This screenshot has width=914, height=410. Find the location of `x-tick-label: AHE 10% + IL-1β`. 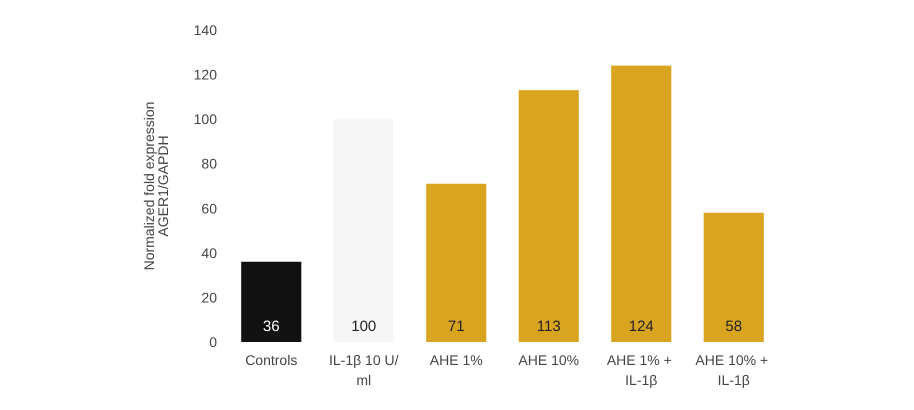

x-tick-label: AHE 10% + IL-1β is located at coordinates (733, 370).